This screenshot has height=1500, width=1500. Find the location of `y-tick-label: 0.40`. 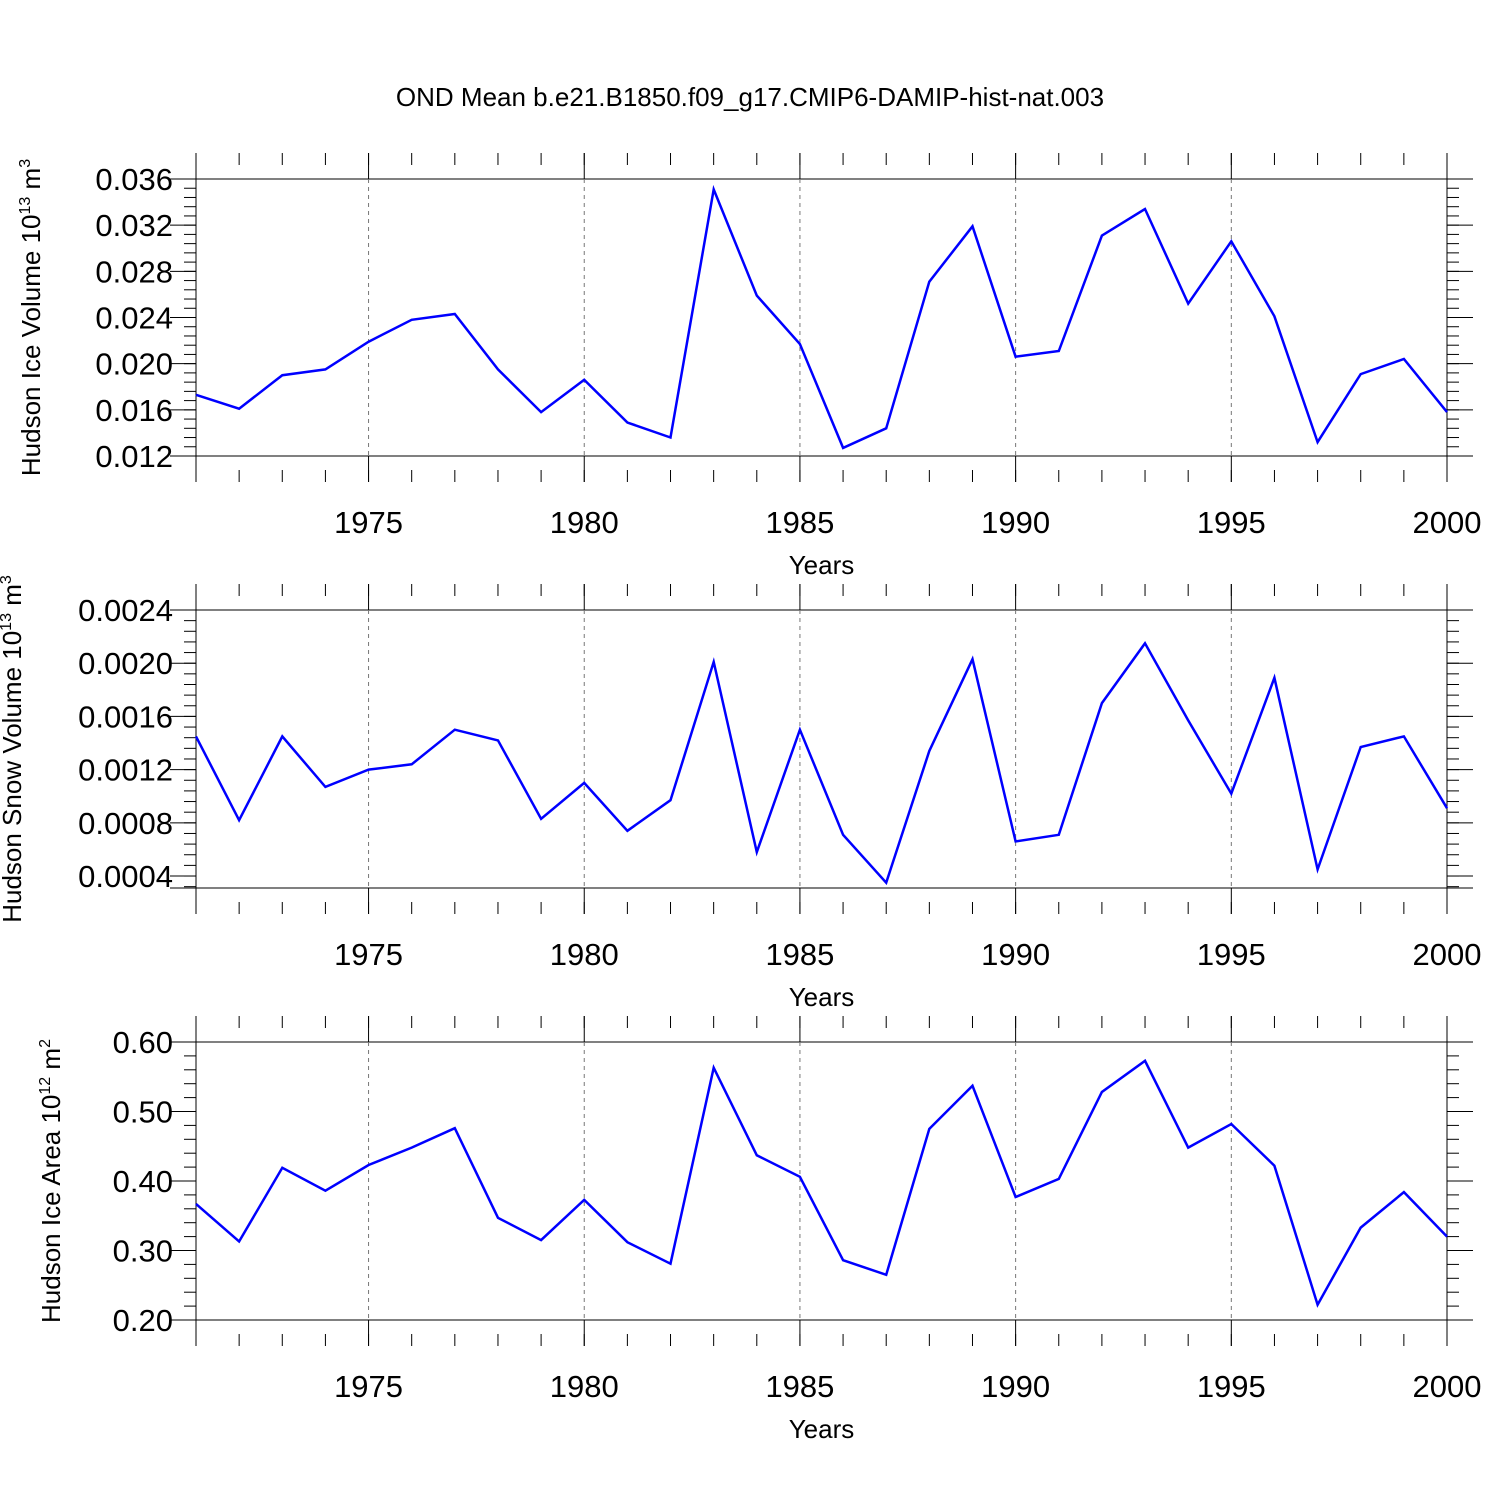

y-tick-label: 0.40 is located at coordinates (143, 1181).